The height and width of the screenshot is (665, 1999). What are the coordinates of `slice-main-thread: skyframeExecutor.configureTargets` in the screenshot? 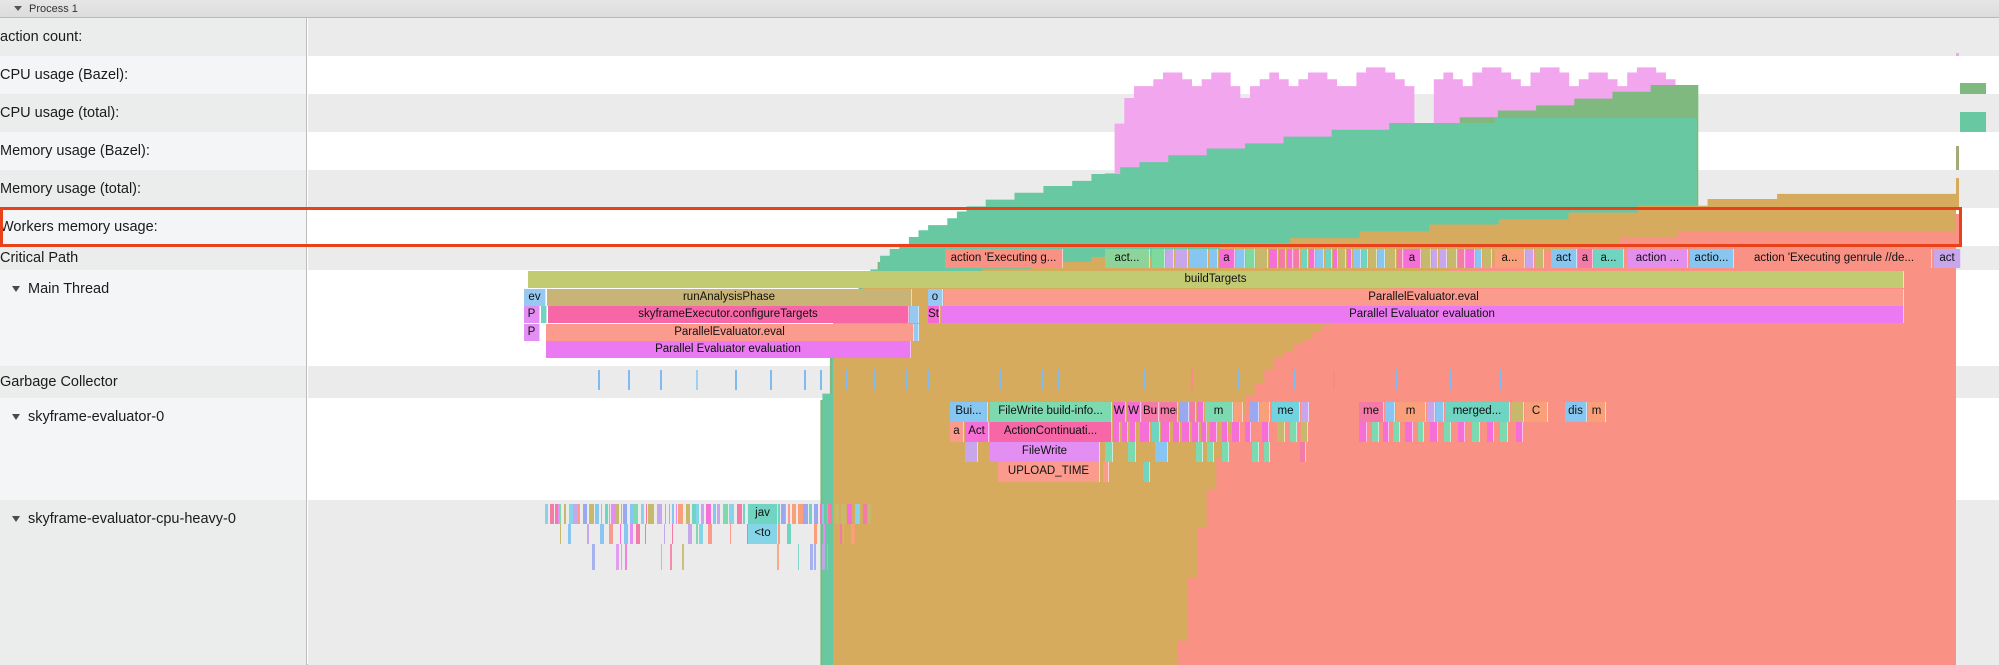 It's located at (728, 314).